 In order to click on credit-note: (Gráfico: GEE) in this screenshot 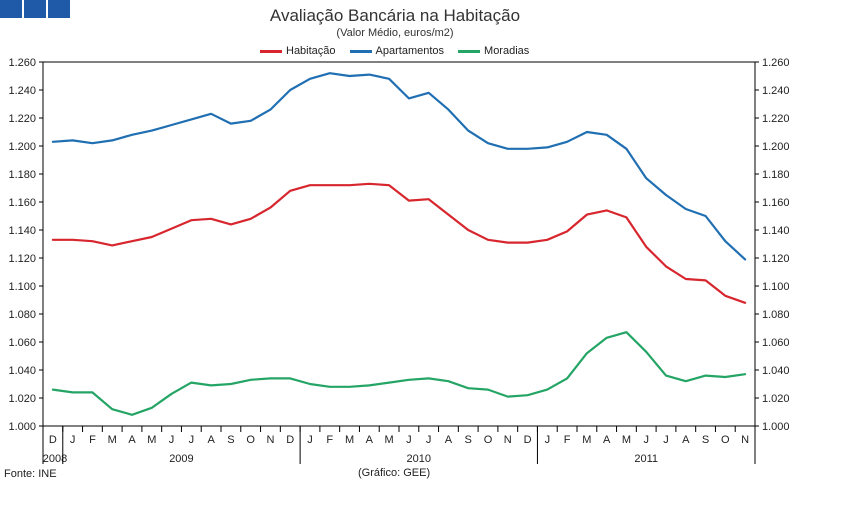, I will do `click(394, 473)`.